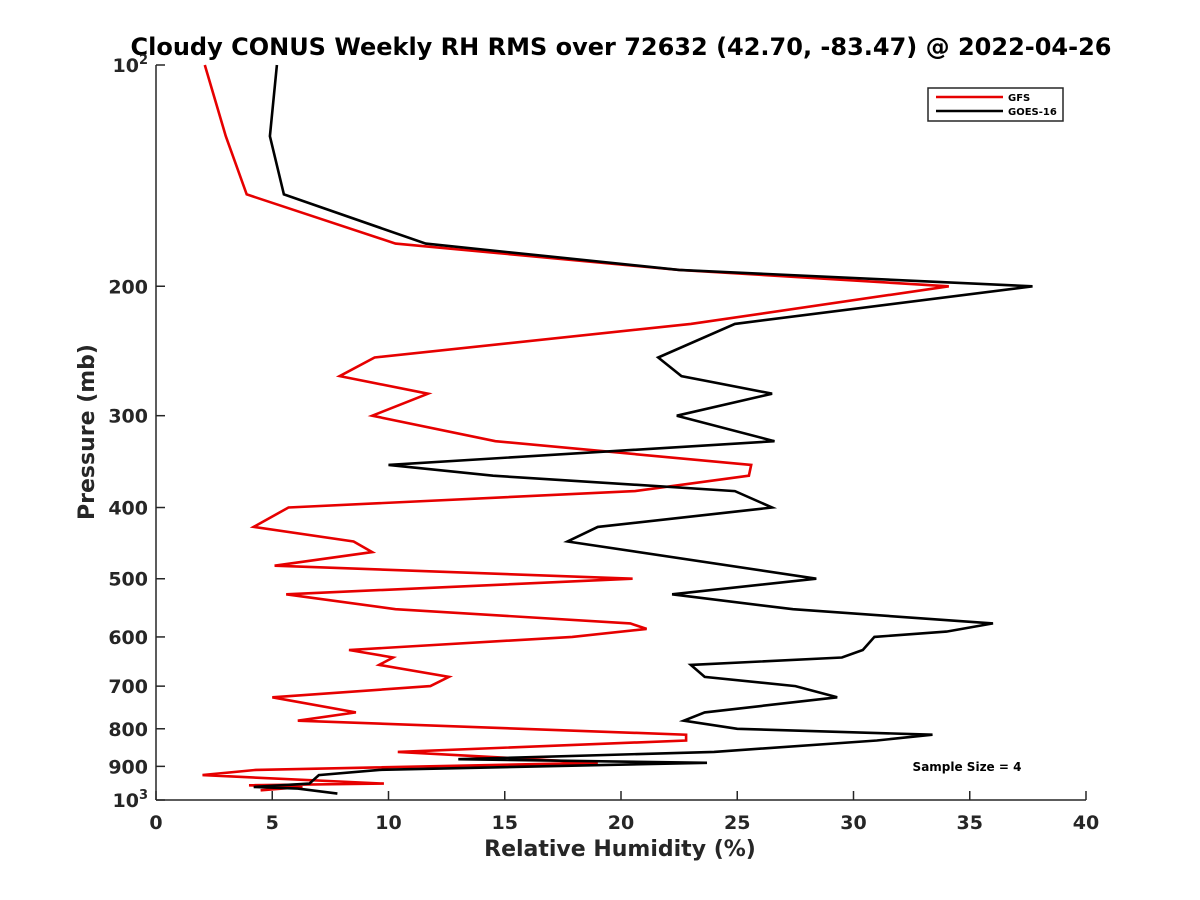 The width and height of the screenshot is (1200, 900). Describe the element at coordinates (128, 638) in the screenshot. I see `y-tick-label: 600` at that location.